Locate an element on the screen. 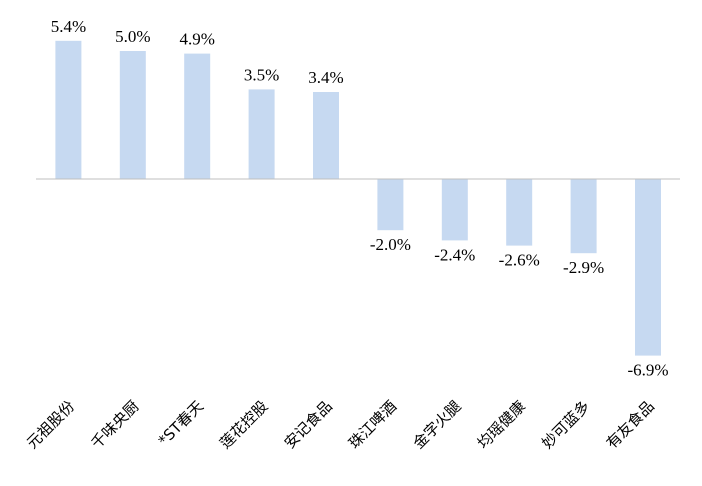  category-label-8: 均瑶健康 is located at coordinates (501, 424).